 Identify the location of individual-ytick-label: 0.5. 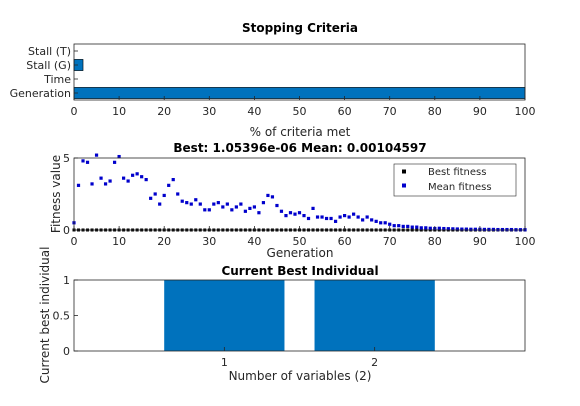
(62, 316).